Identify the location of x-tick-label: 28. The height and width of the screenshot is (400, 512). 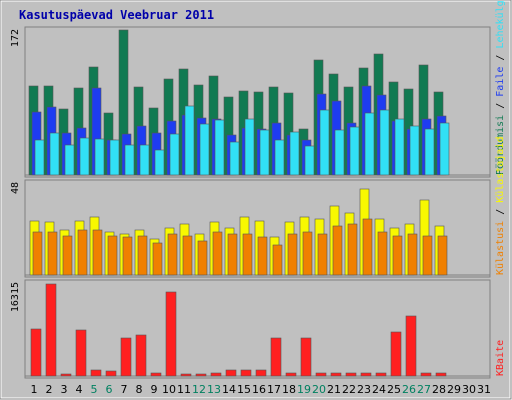
(439, 389).